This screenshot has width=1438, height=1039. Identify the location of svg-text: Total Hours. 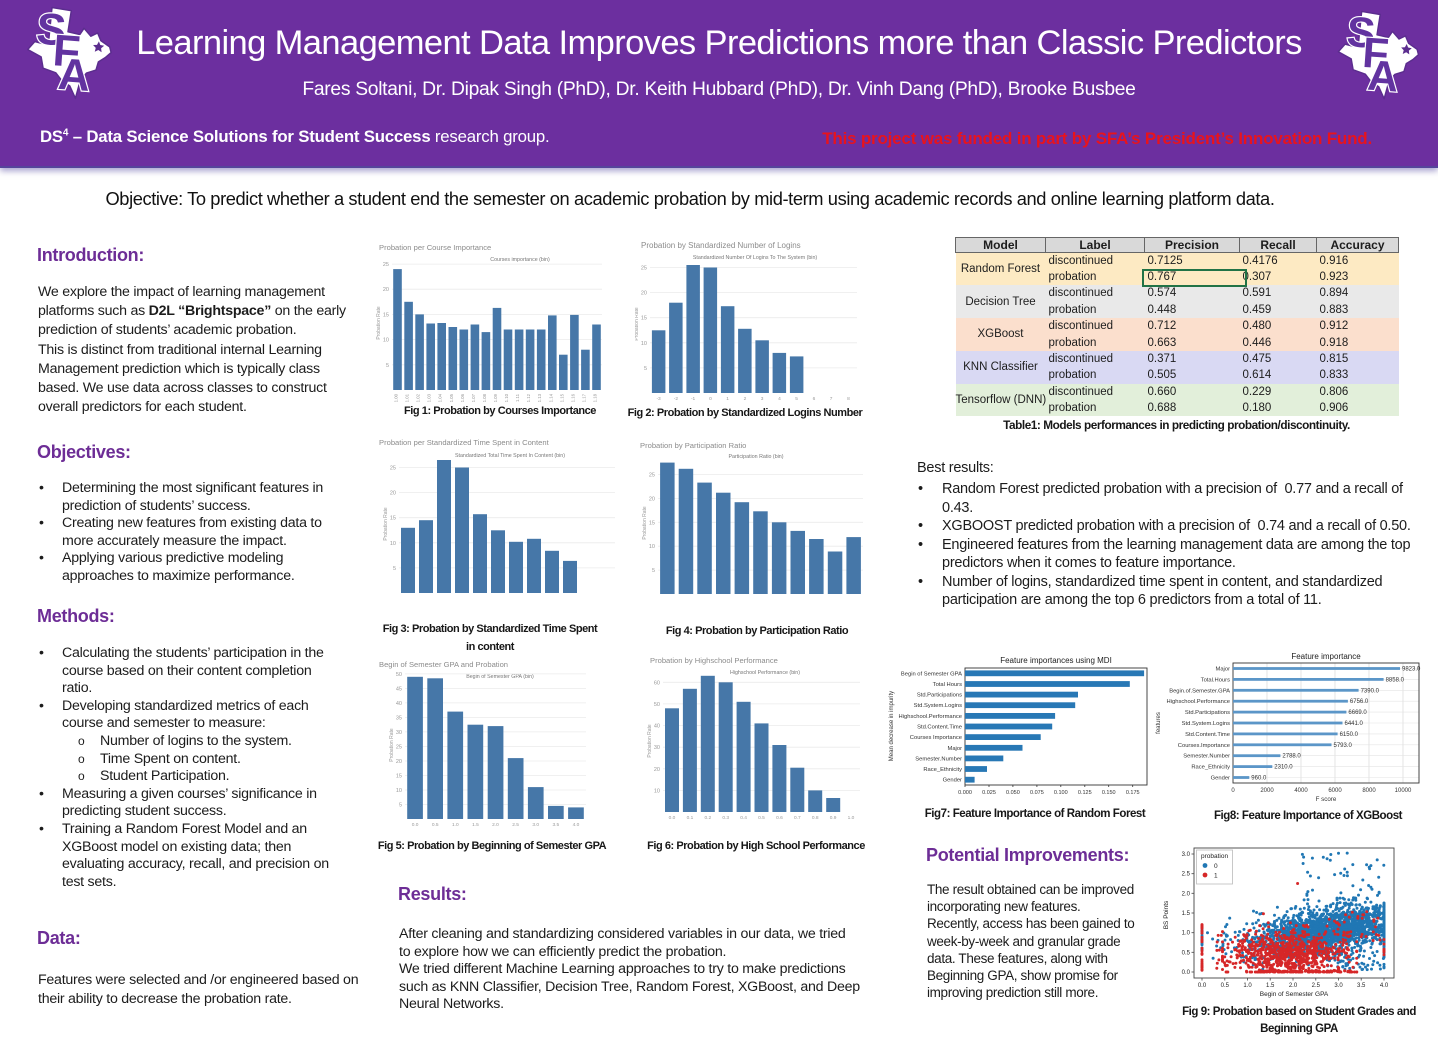
(947, 685).